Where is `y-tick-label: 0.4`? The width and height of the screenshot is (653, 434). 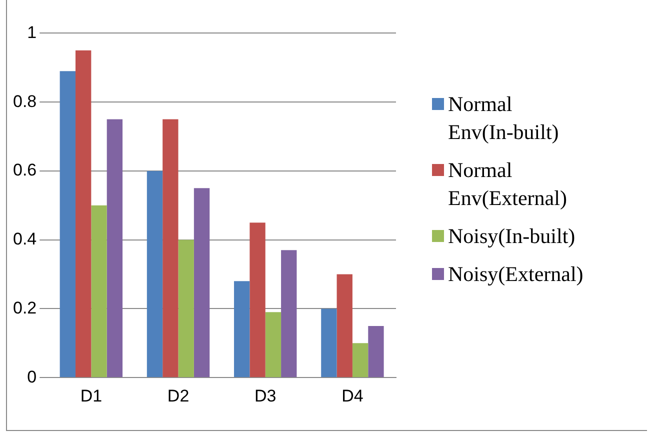
y-tick-label: 0.4 is located at coordinates (24, 239).